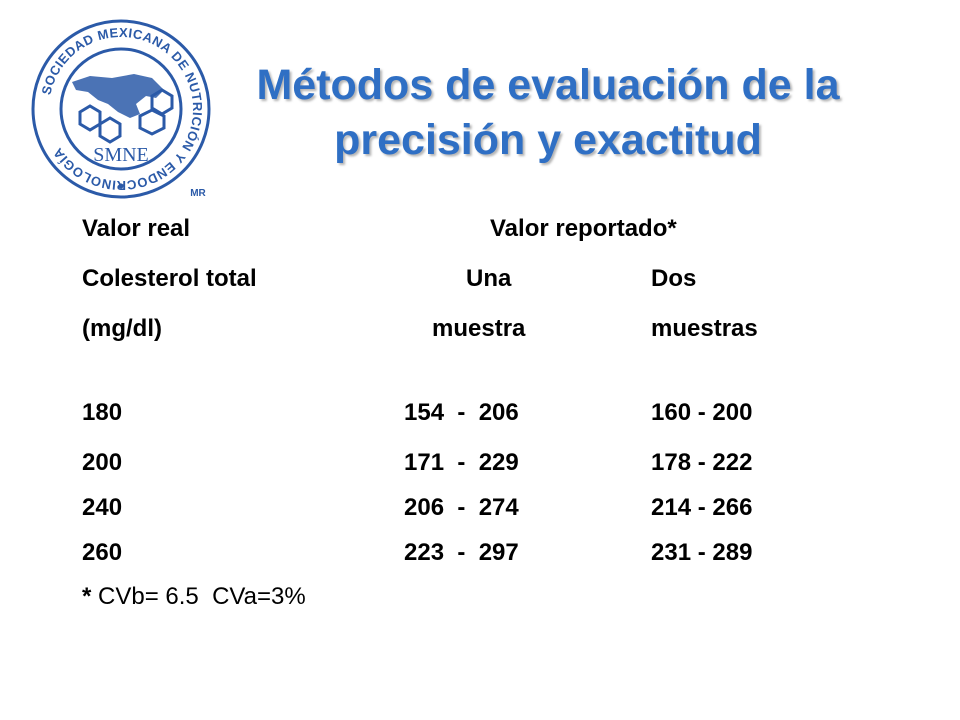 The height and width of the screenshot is (720, 960). Describe the element at coordinates (122, 328) in the screenshot. I see `header-unit: (mg/dl)` at that location.